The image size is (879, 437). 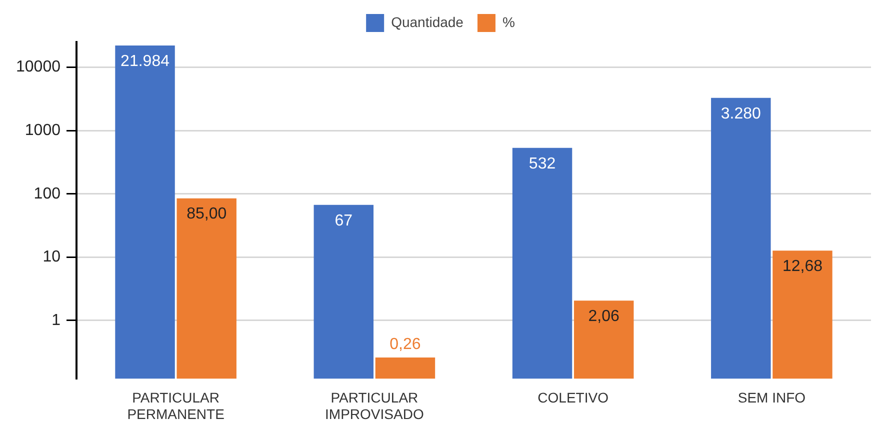 What do you see at coordinates (604, 317) in the screenshot?
I see `data-label: 2,06` at bounding box center [604, 317].